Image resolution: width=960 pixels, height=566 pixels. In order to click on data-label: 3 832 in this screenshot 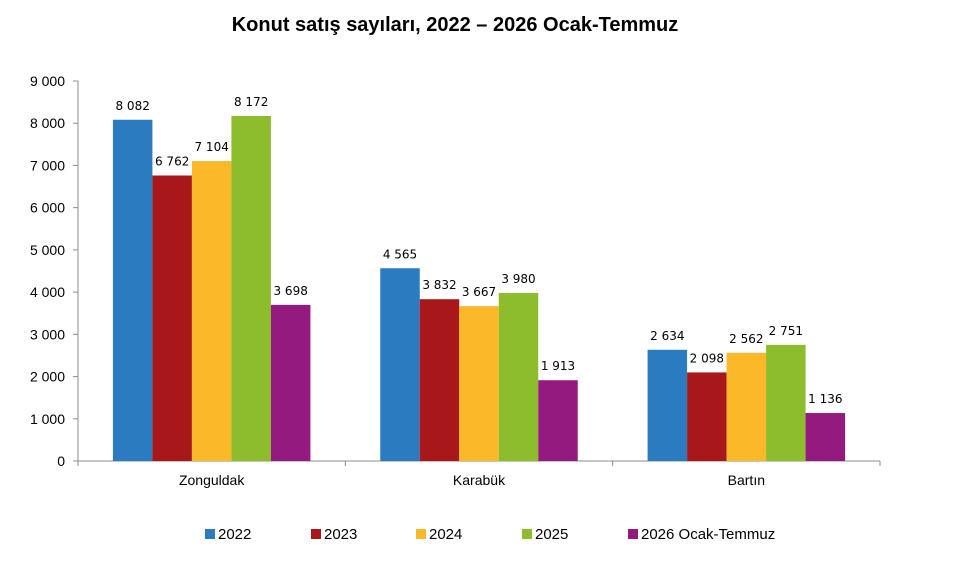, I will do `click(439, 285)`.